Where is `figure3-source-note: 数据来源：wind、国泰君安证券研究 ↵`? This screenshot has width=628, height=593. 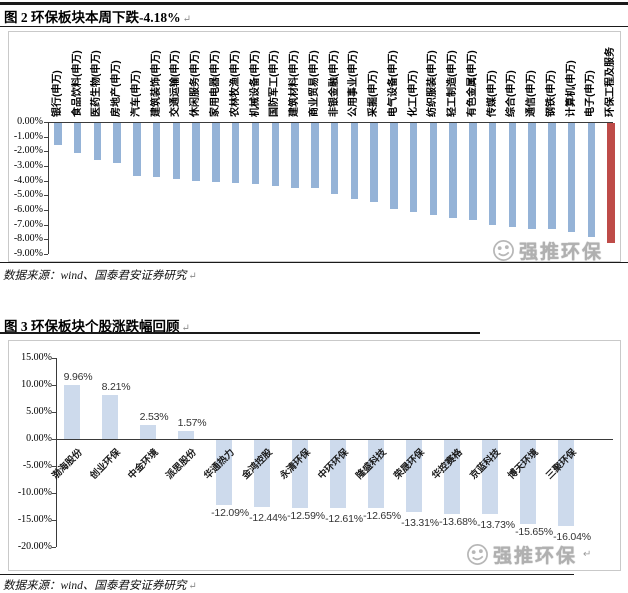 figure3-source-note: 数据来源：wind、国泰君安证券研究 ↵ is located at coordinates (100, 585).